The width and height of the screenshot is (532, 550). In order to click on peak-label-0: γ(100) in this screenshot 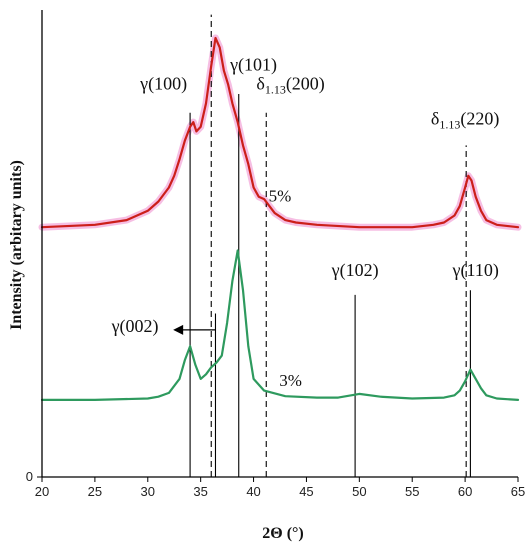, I will do `click(163, 83)`.